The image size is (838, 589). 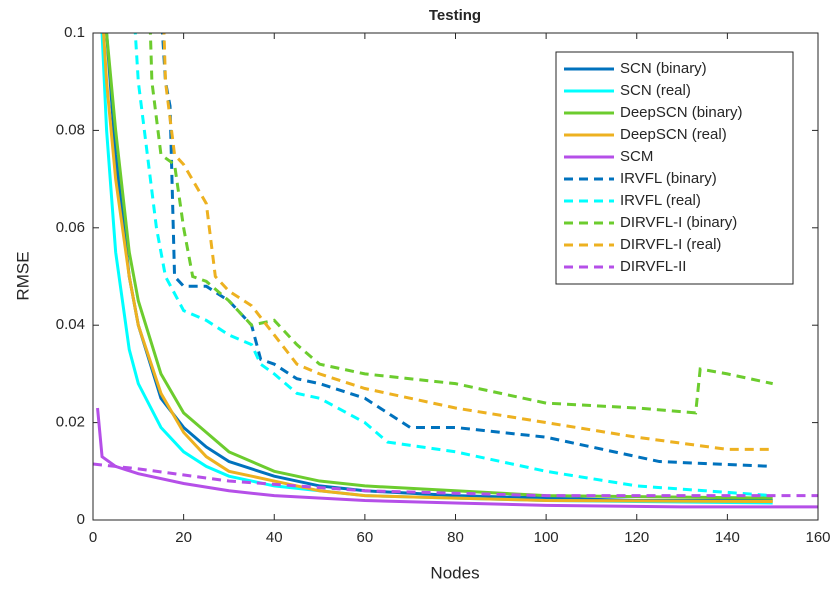 What do you see at coordinates (74, 32) in the screenshot?
I see `y-tick-label: 0.1` at bounding box center [74, 32].